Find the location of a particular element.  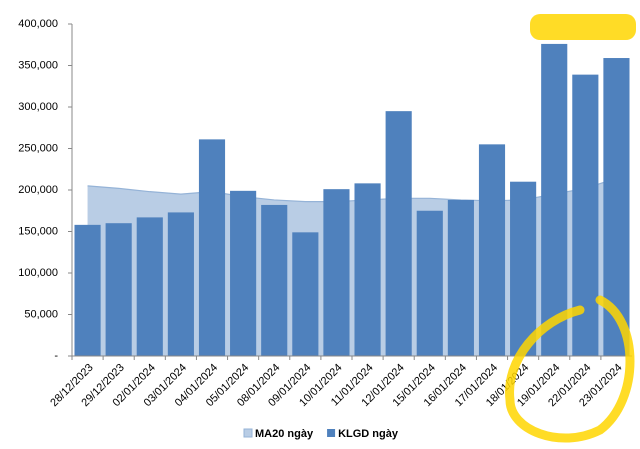

y-tick-label: 350,000 is located at coordinates (38, 65).